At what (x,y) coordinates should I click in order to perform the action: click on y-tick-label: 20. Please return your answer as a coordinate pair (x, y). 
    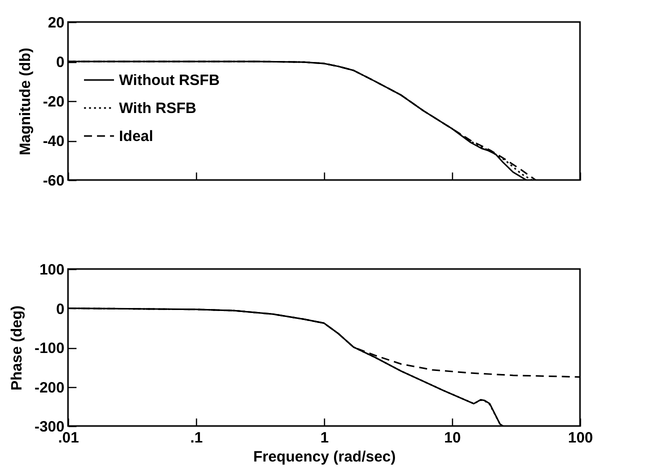
    Looking at the image, I should click on (56, 23).